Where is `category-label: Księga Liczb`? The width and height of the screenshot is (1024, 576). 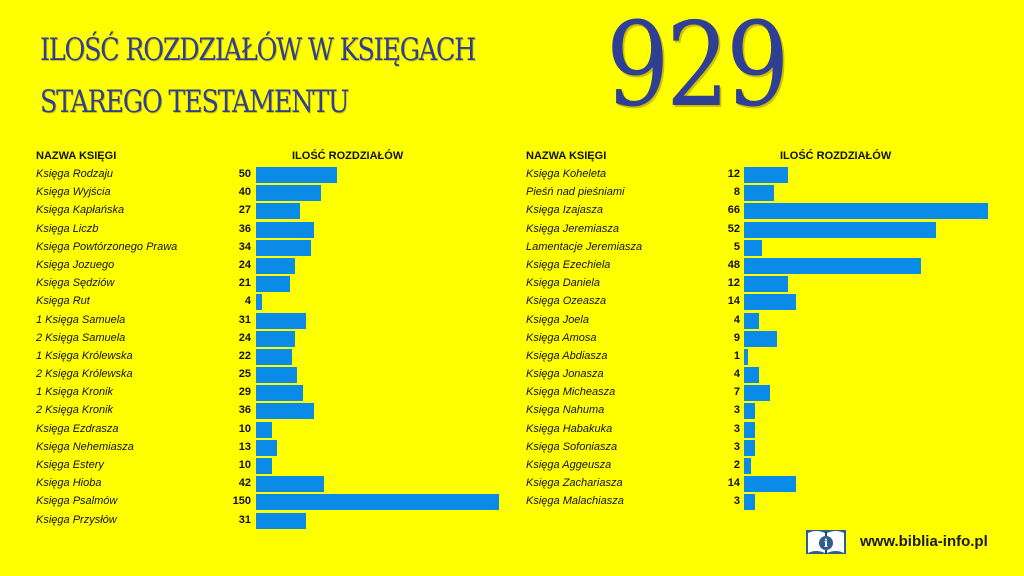 category-label: Księga Liczb is located at coordinates (67, 228).